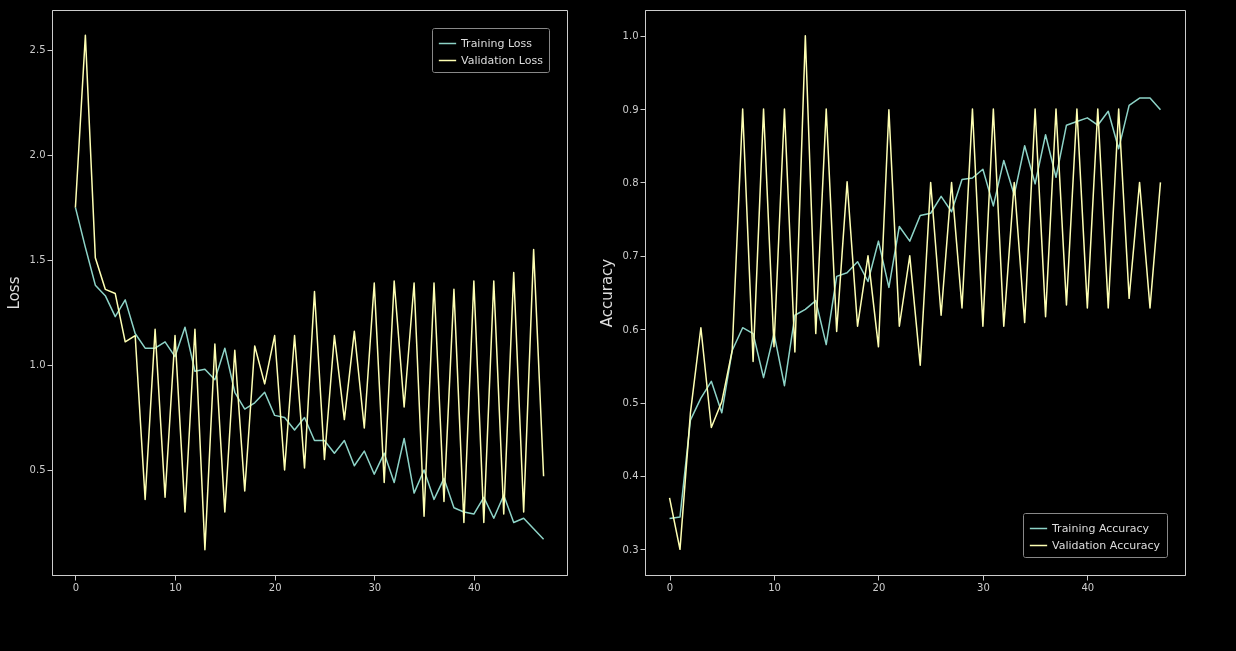 This screenshot has width=1236, height=651. What do you see at coordinates (496, 43) in the screenshot?
I see `legend-label: Training Loss` at bounding box center [496, 43].